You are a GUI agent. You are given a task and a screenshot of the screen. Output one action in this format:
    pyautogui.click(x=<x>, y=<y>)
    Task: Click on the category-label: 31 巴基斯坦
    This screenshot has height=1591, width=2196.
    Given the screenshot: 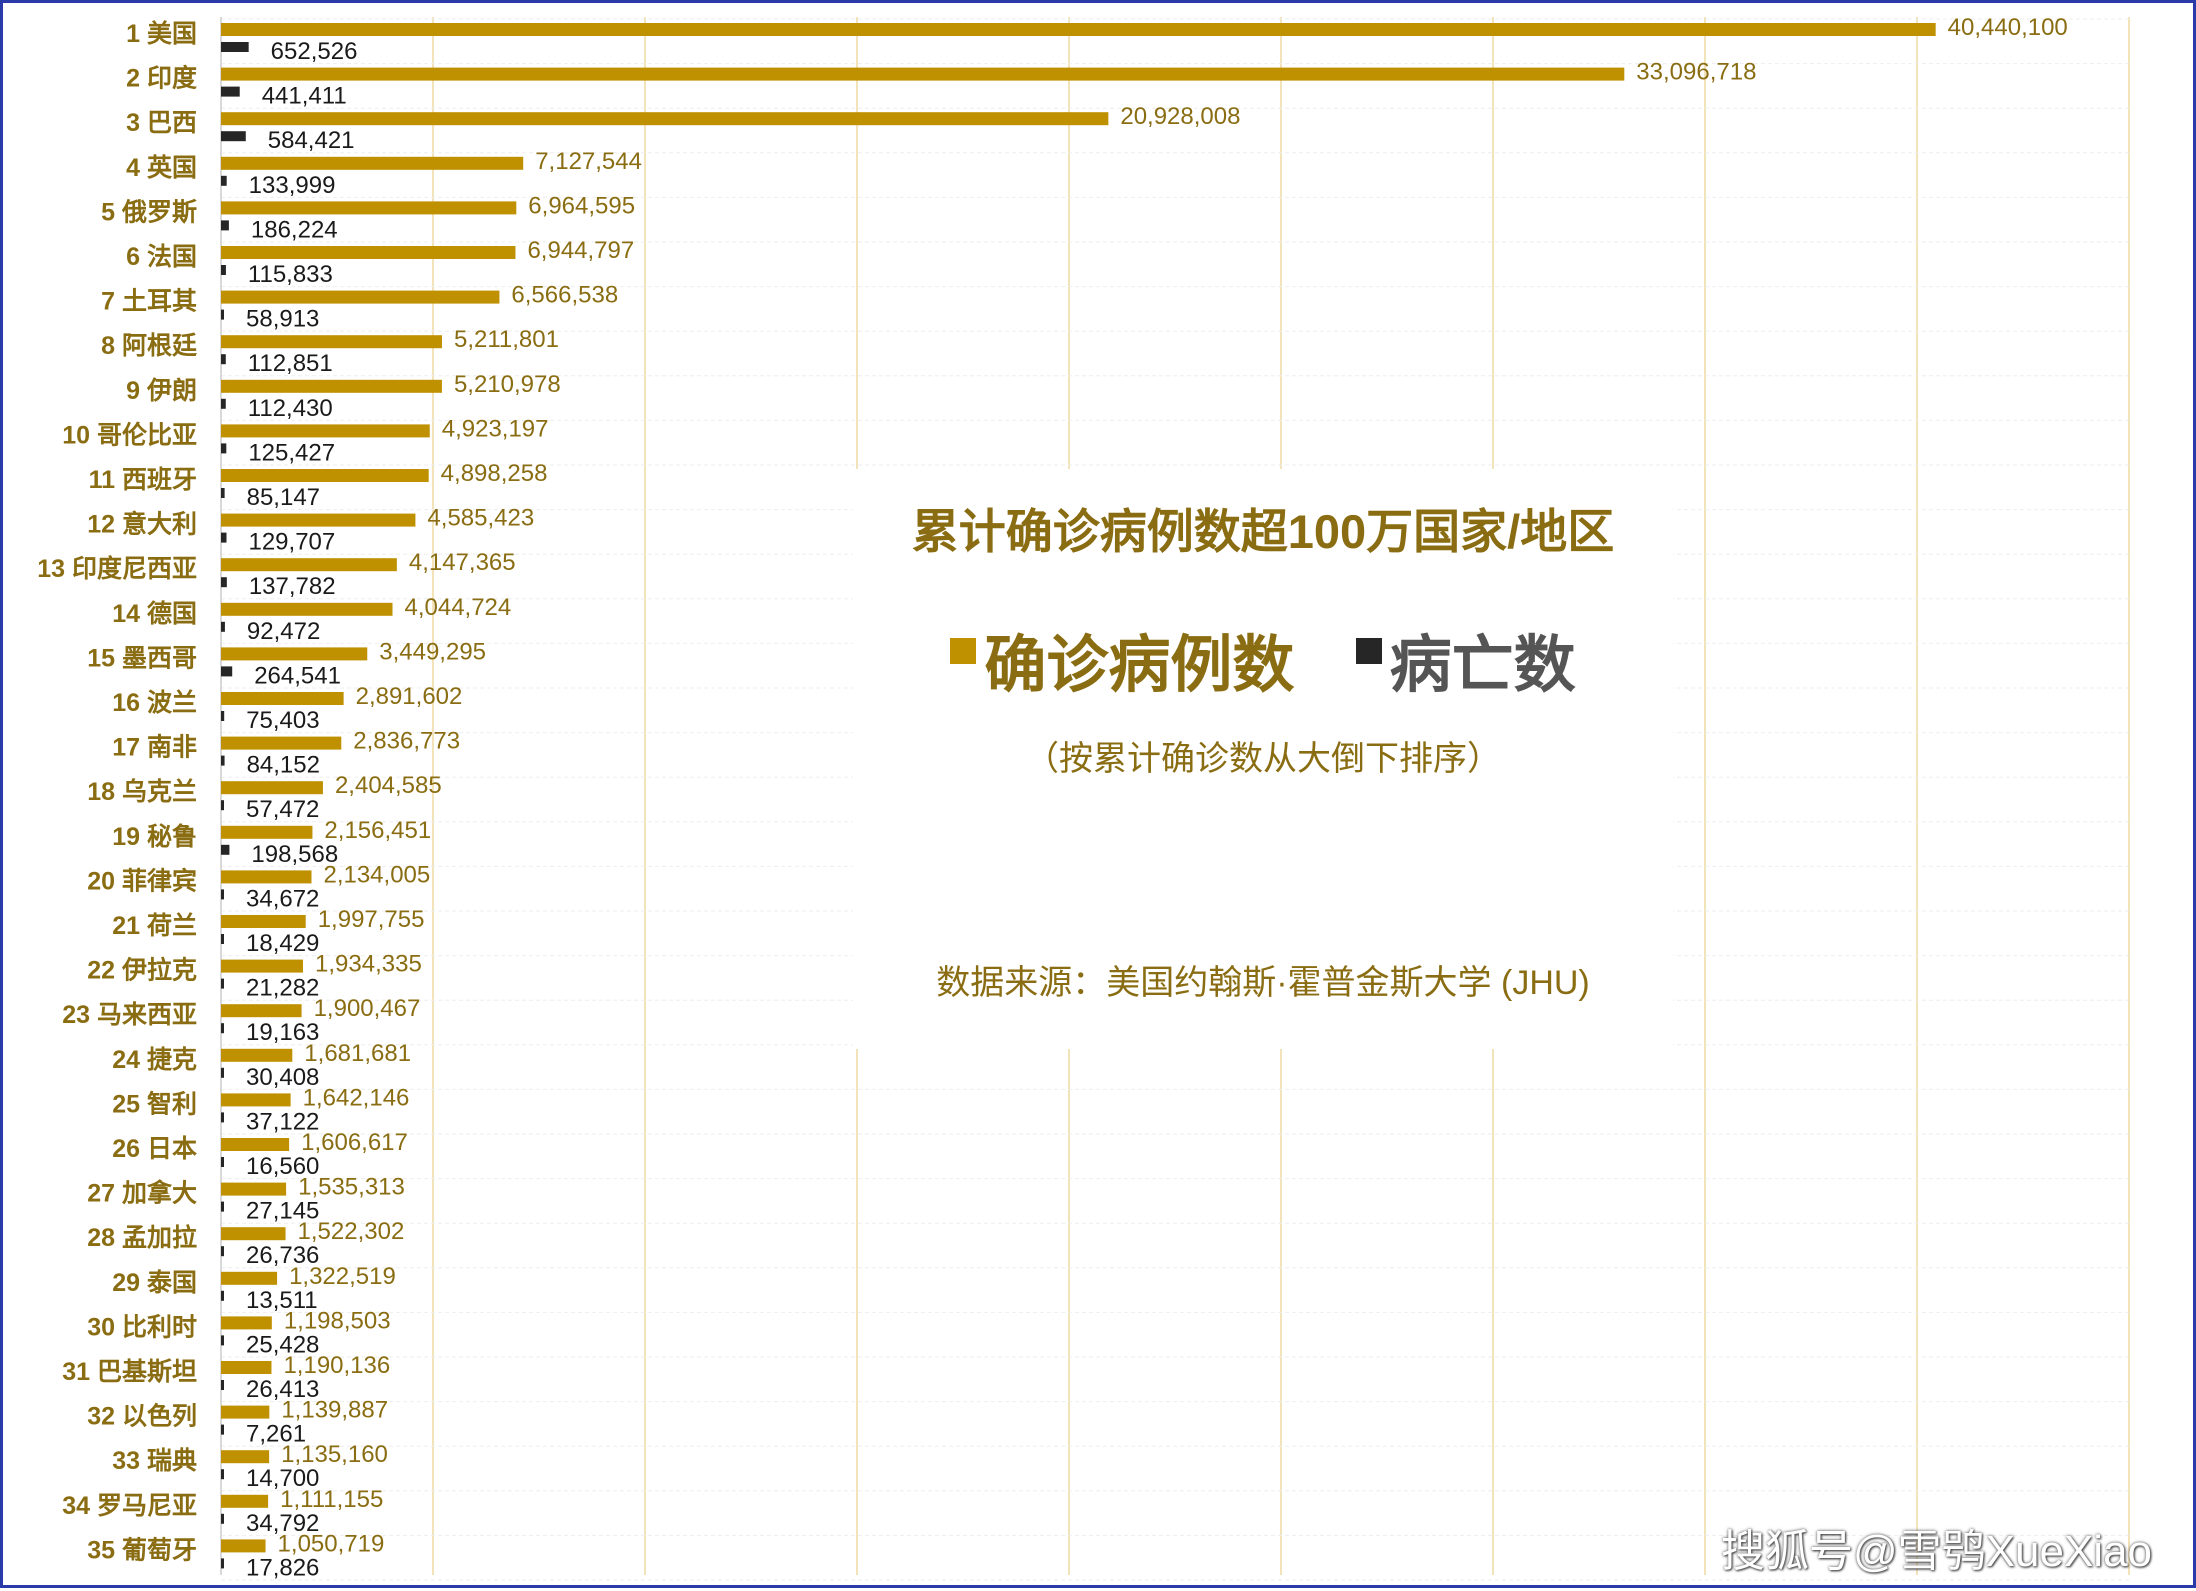 What is the action you would take?
    pyautogui.click(x=129, y=1372)
    